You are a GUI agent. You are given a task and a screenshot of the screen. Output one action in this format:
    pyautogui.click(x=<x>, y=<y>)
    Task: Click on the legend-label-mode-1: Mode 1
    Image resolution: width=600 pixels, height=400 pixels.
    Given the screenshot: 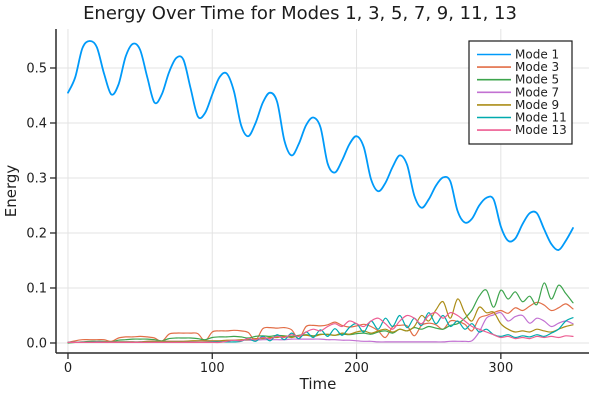 What is the action you would take?
    pyautogui.click(x=537, y=55)
    